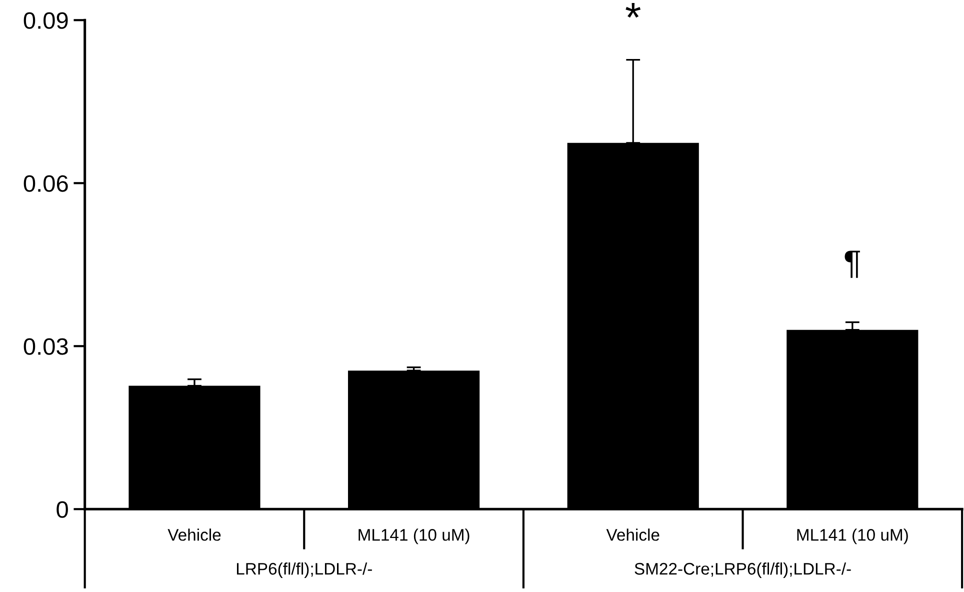  I want to click on annotation: ¶, so click(852, 264).